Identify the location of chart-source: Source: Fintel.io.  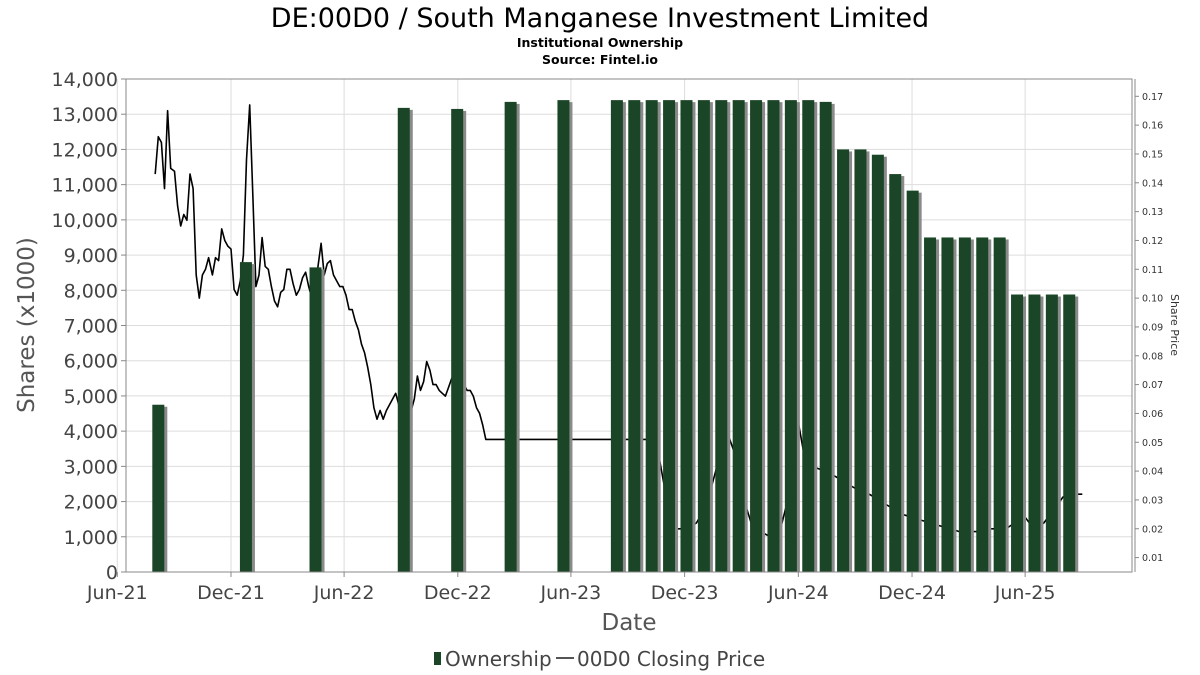
(600, 59).